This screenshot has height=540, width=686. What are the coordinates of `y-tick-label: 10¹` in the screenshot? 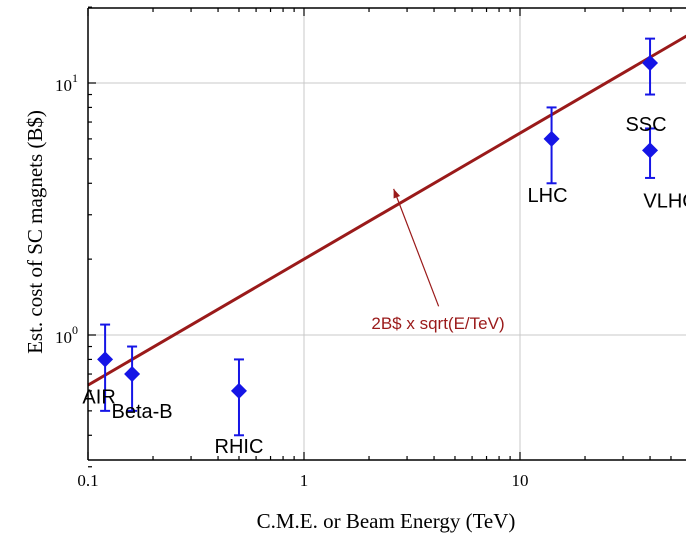 It's located at (66, 83).